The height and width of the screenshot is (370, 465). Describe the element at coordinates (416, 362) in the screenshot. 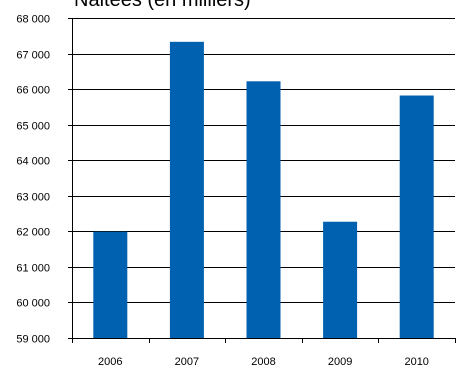

I see `x-tick-label: 2010` at that location.